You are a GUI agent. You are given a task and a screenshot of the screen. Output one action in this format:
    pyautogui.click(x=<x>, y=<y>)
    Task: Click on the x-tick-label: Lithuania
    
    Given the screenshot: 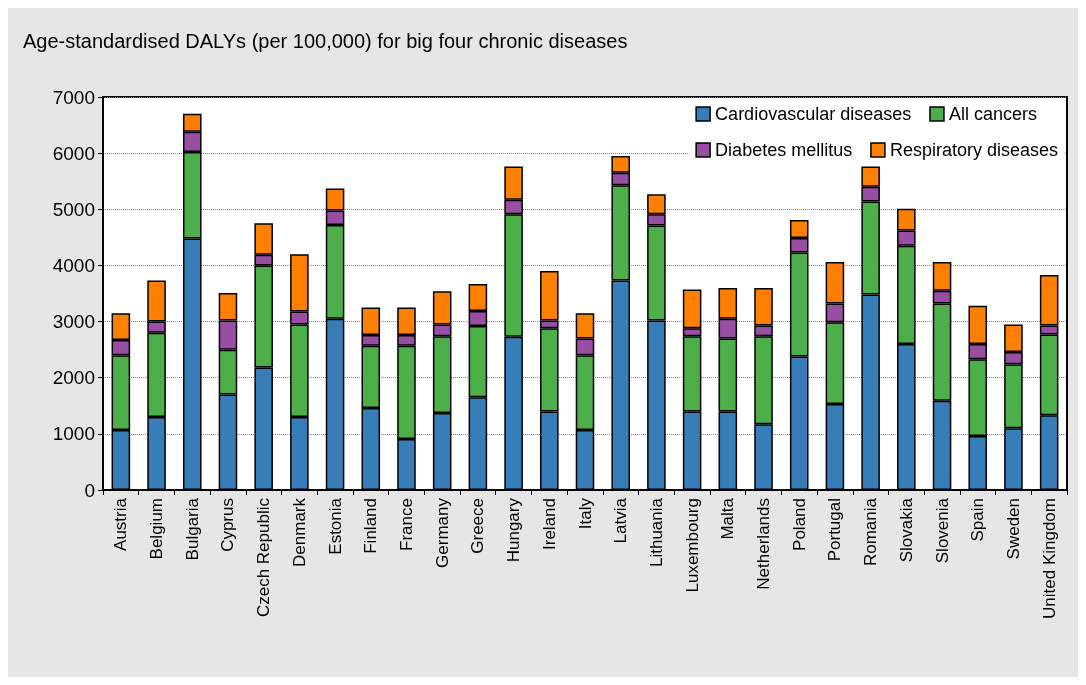 What is the action you would take?
    pyautogui.click(x=656, y=532)
    